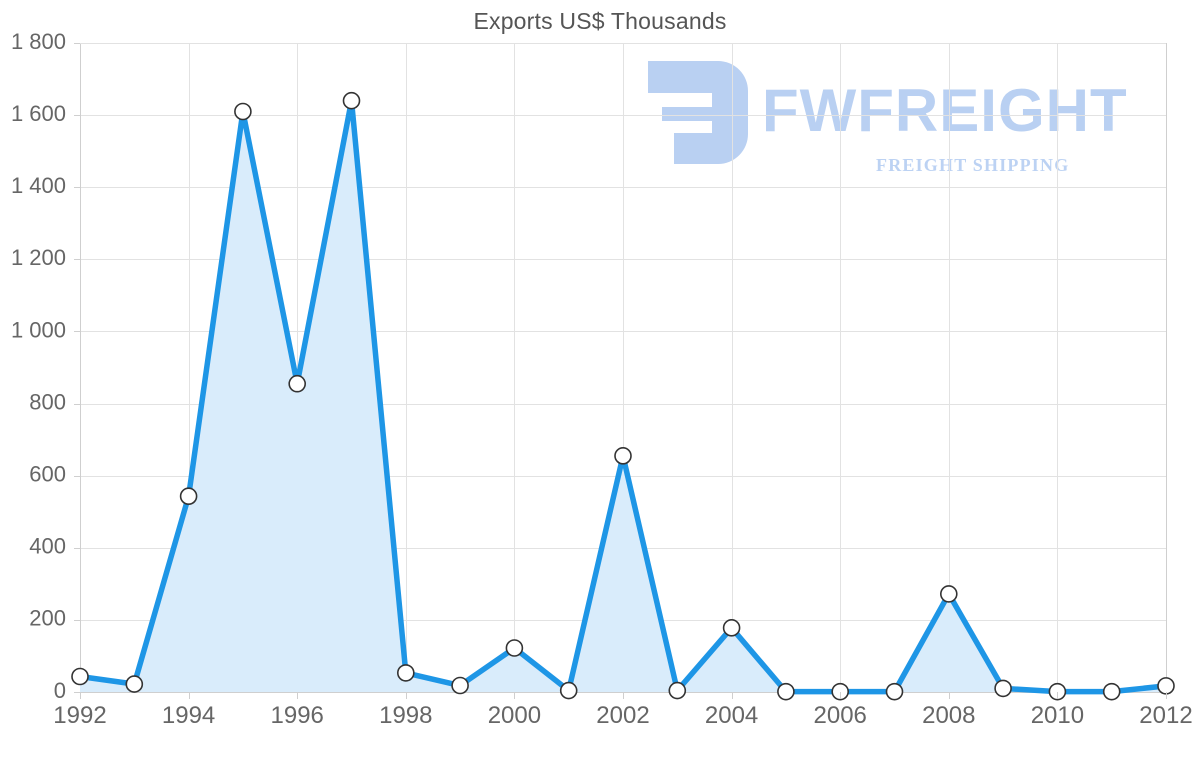 This screenshot has height=763, width=1200. I want to click on y-tick-label: 600, so click(47, 473).